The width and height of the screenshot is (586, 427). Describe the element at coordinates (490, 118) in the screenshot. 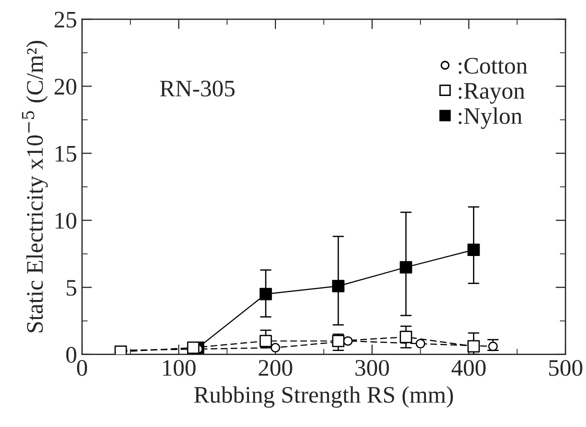

I see `legend-label: :Nylon` at that location.